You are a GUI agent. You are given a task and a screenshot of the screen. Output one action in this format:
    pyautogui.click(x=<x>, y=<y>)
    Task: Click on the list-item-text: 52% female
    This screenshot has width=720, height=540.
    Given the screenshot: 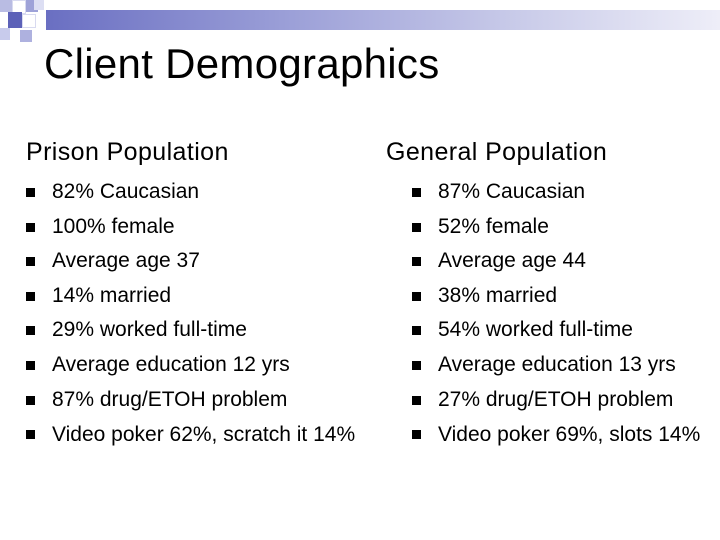 What is the action you would take?
    pyautogui.click(x=493, y=226)
    